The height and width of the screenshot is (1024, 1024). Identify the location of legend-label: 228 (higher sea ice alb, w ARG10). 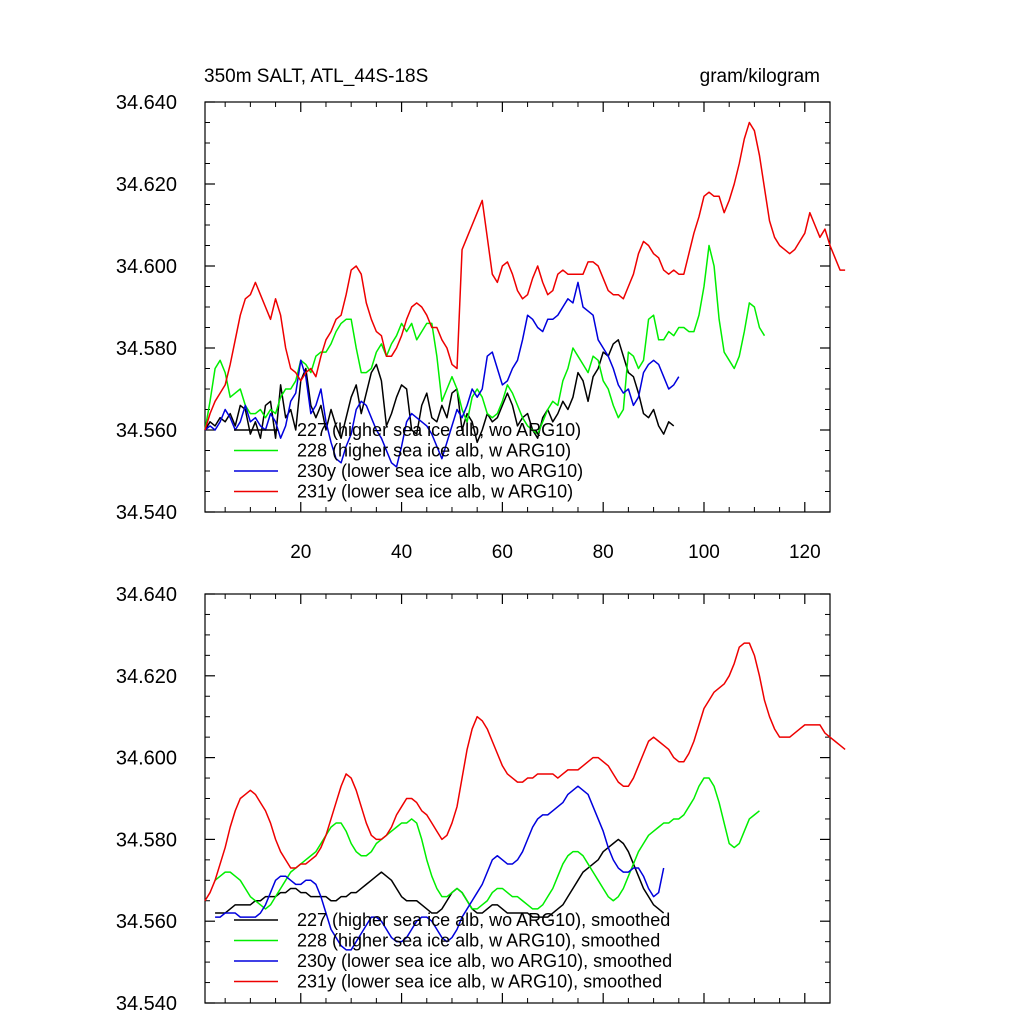
(434, 451).